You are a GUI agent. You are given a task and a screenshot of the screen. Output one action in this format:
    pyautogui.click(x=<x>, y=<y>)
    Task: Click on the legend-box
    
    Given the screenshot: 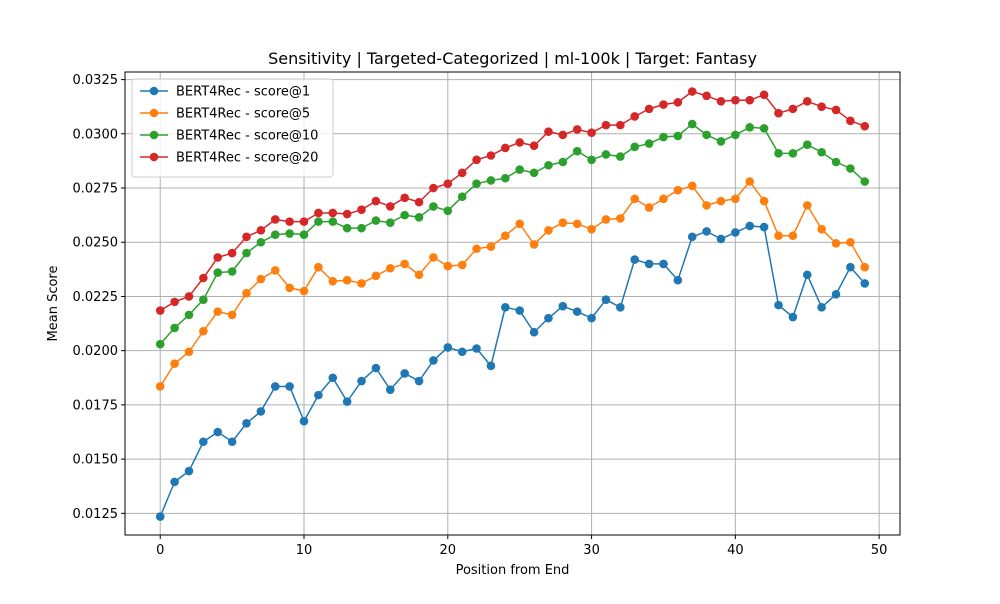 What is the action you would take?
    pyautogui.click(x=232, y=128)
    